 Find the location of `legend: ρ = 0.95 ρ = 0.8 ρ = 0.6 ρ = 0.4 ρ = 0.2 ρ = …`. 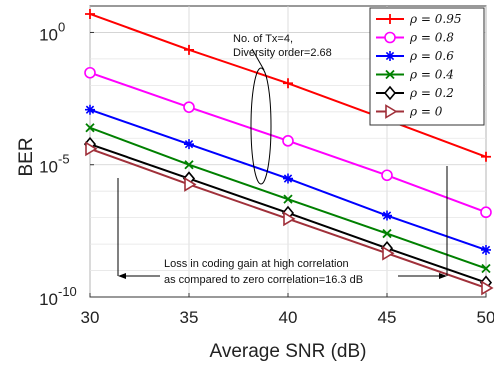

legend: ρ = 0.95 ρ = 0.8 ρ = 0.6 ρ = 0.4 ρ = 0.2 ρ = … is located at coordinates (427, 66).